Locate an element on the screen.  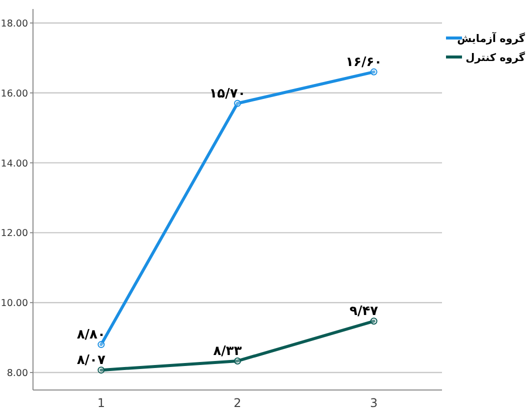
y-tick-label: 12.00 is located at coordinates (14, 234).